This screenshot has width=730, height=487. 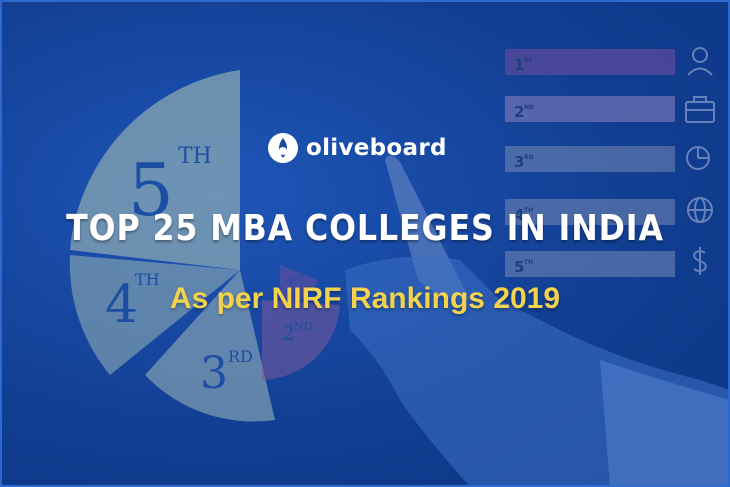 What do you see at coordinates (529, 107) in the screenshot?
I see `rank-bar-2-suffix: ND` at bounding box center [529, 107].